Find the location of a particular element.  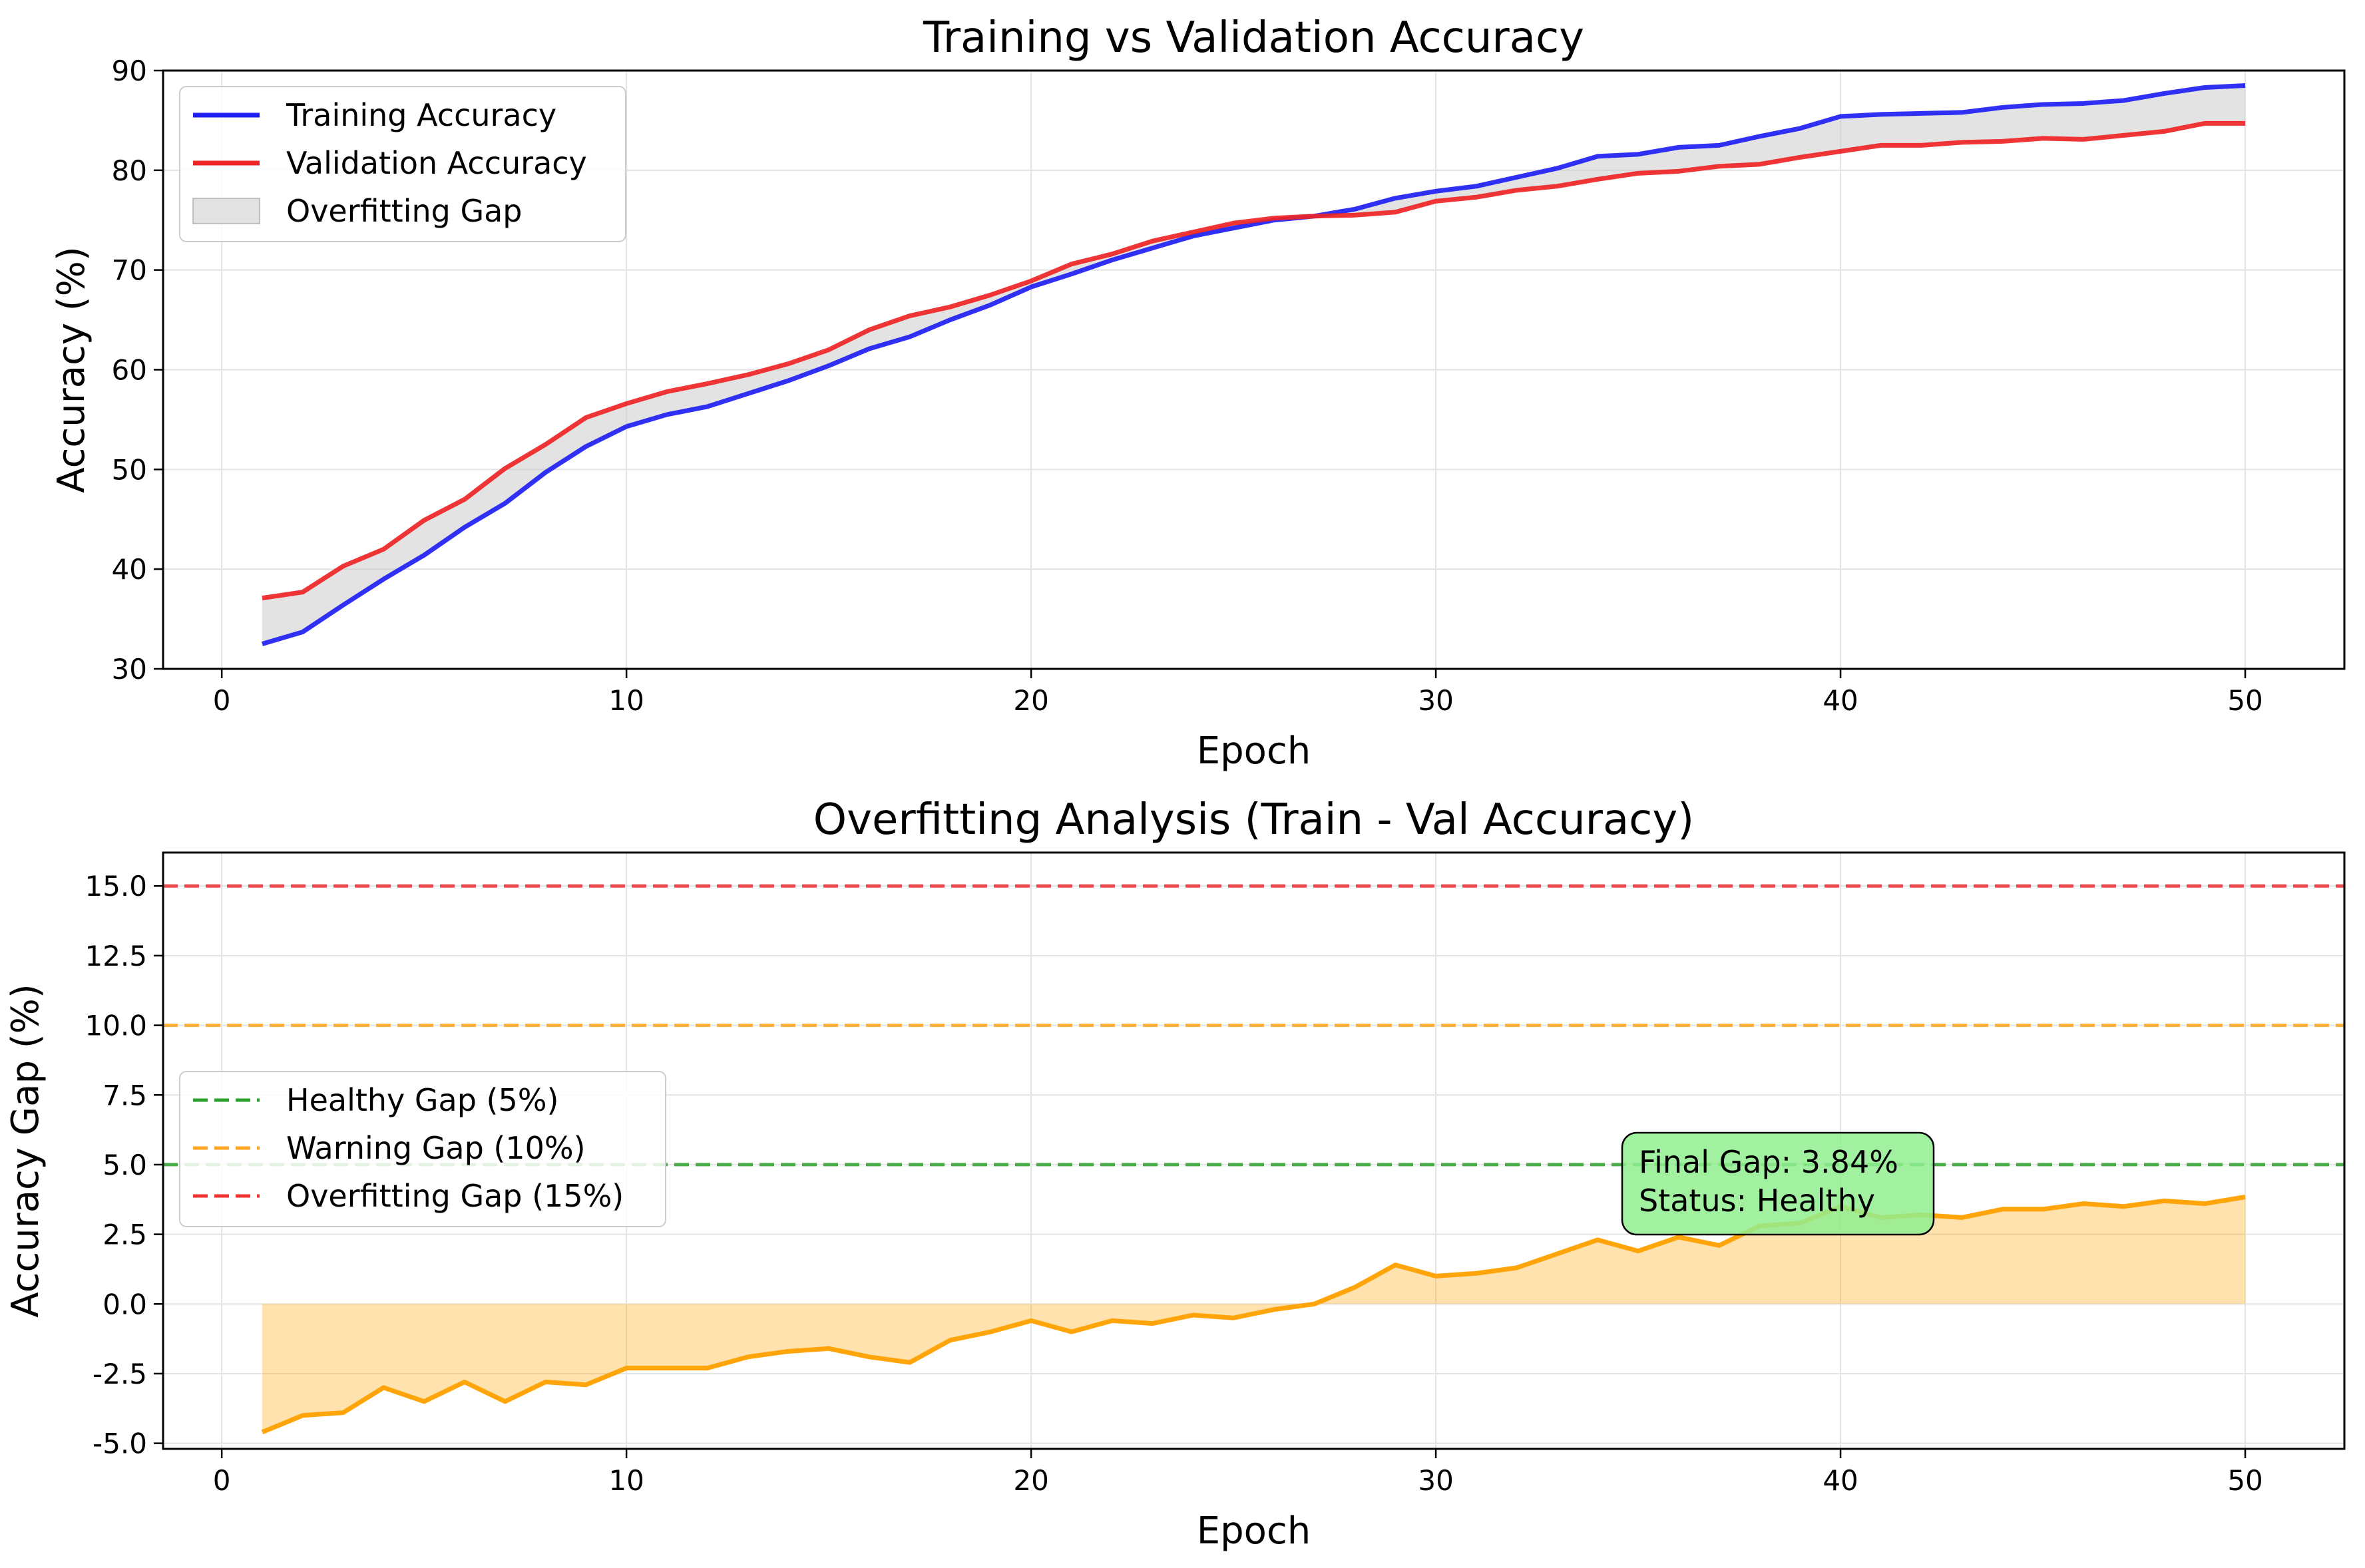

y-tick-label: 70 is located at coordinates (129, 270).